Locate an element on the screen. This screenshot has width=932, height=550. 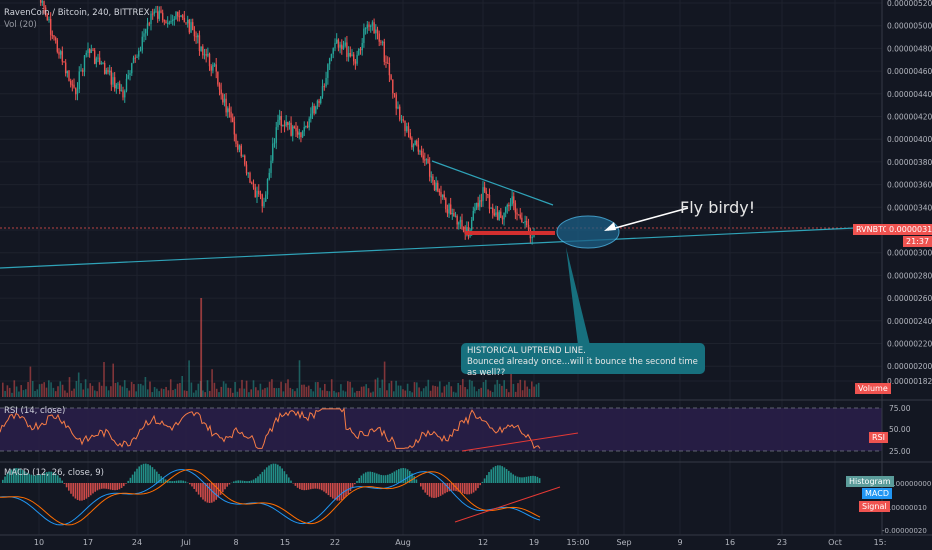
volume-legend: Vol (20) is located at coordinates (20, 25).